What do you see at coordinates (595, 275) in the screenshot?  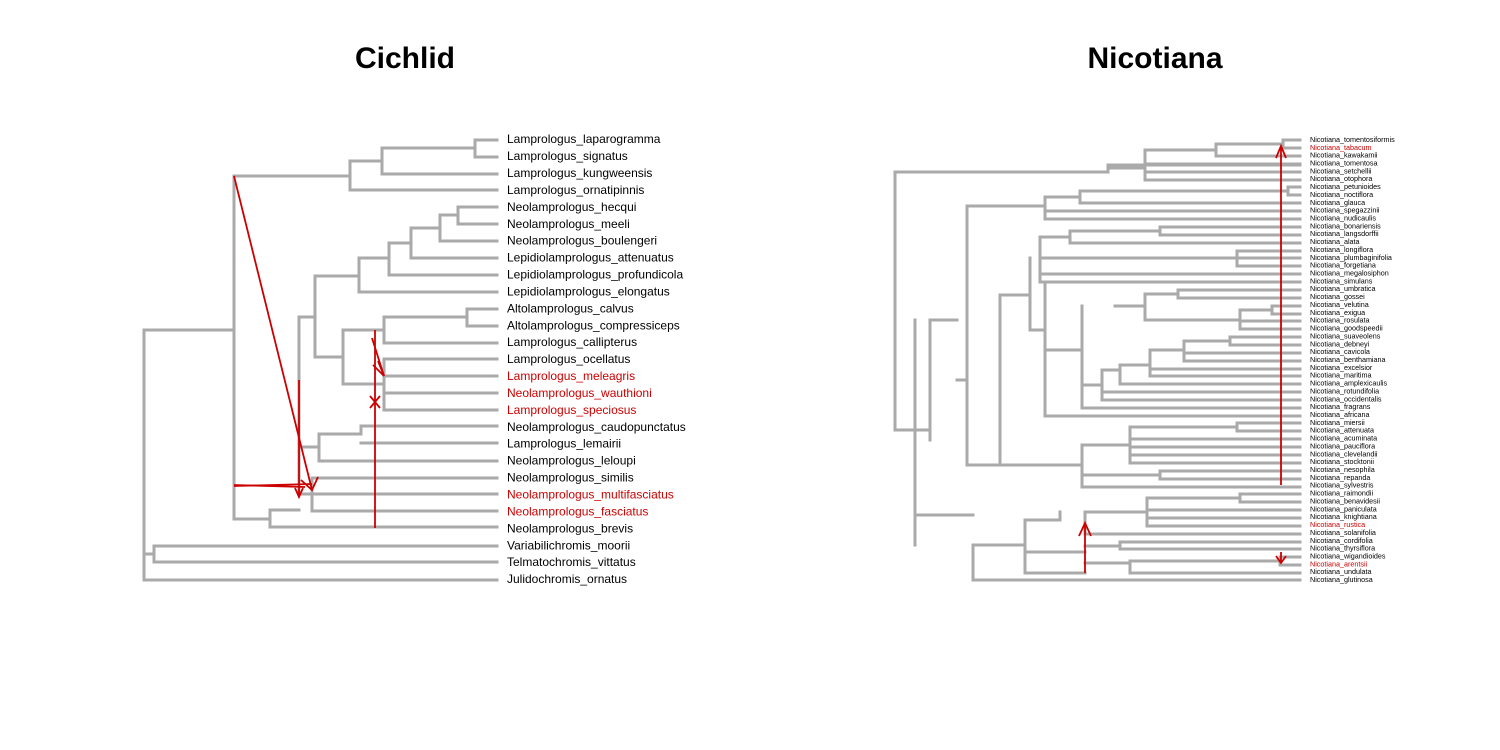 I see `tip-label: Lepidiolamprologus_profundicola` at bounding box center [595, 275].